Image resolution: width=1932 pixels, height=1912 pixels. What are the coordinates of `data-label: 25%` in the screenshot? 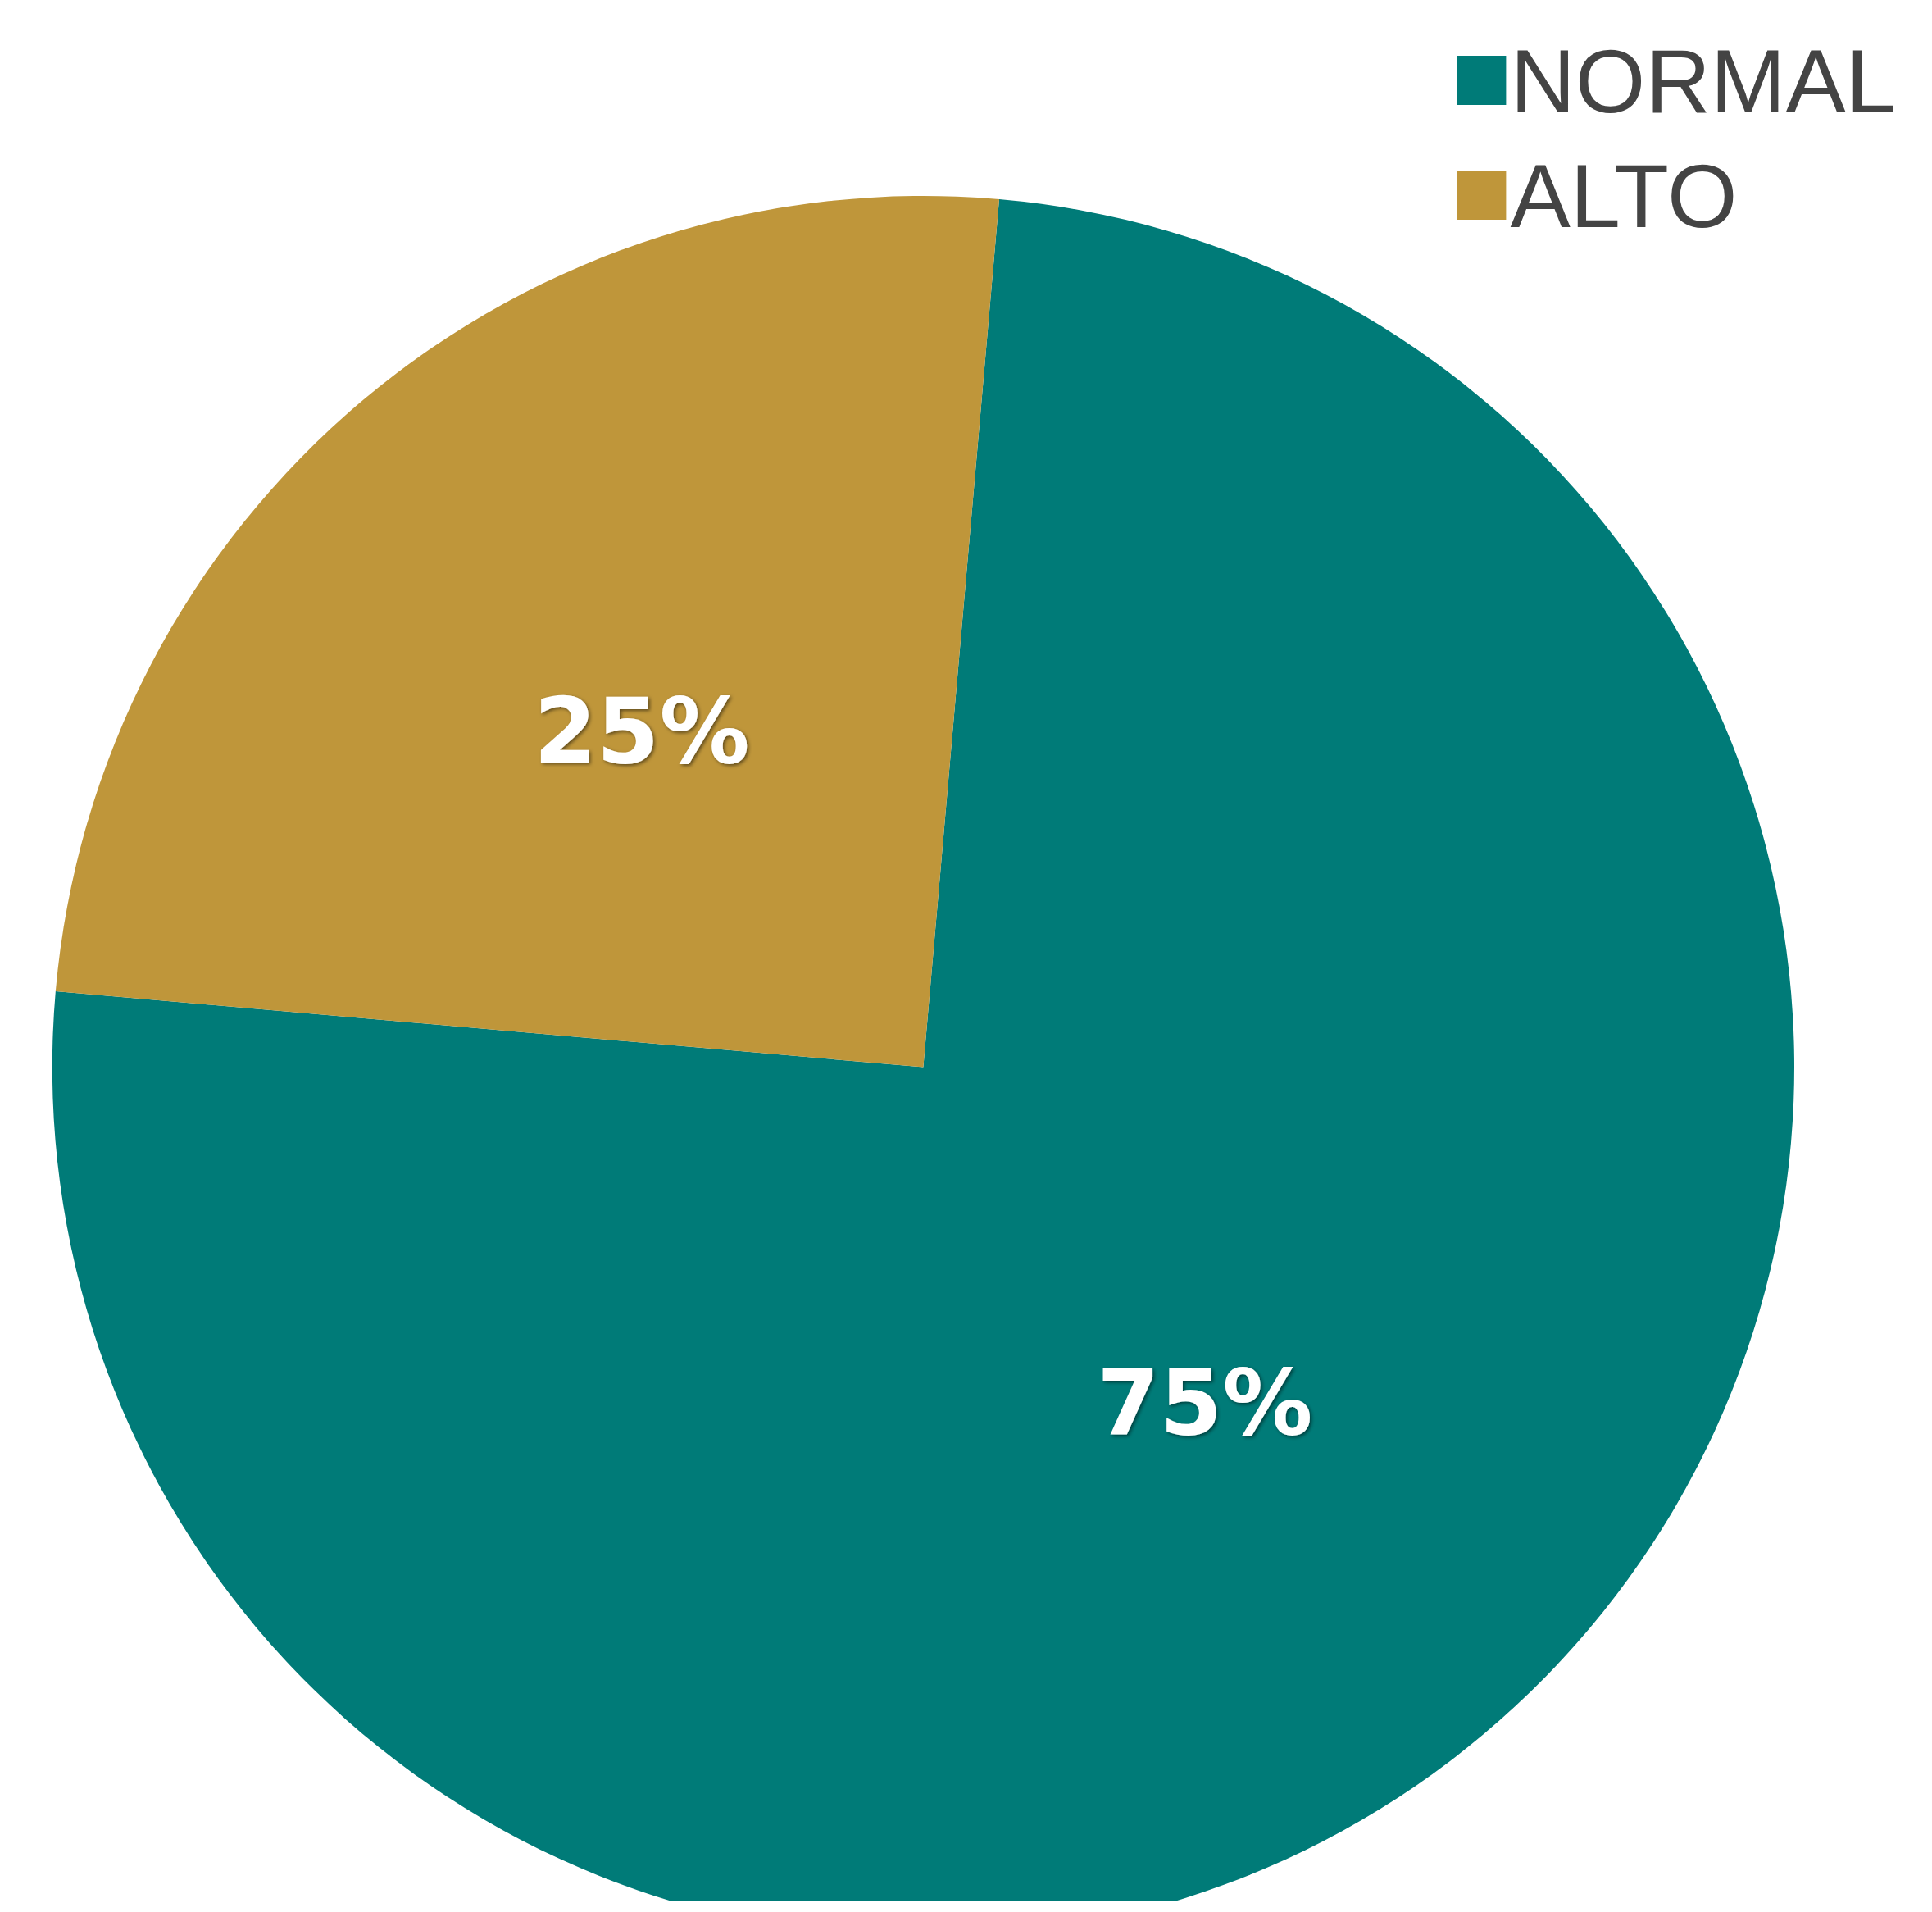 It's located at (642, 732).